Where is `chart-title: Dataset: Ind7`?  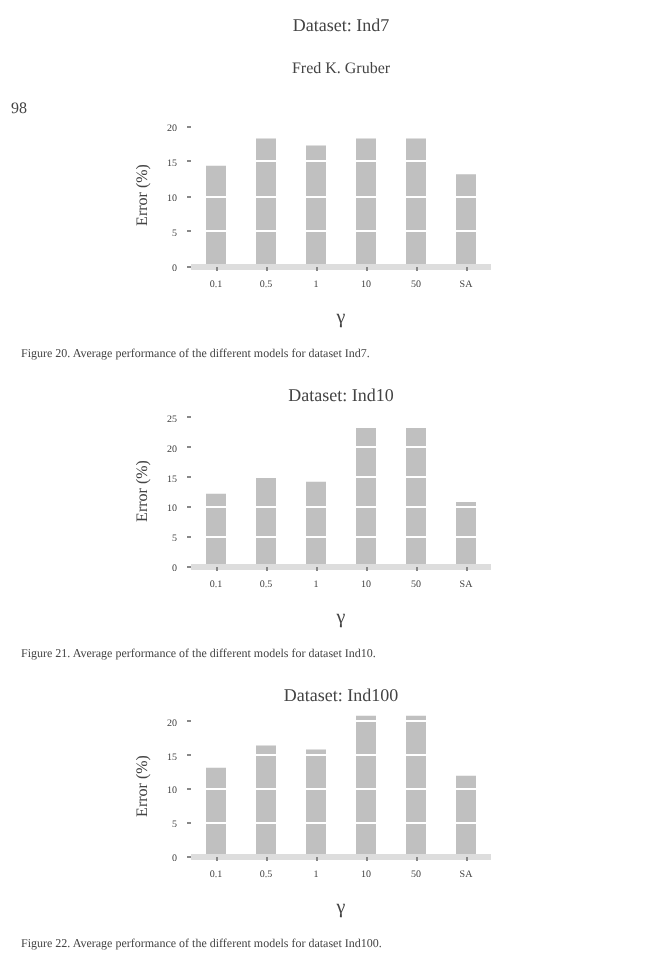
chart-title: Dataset: Ind7 is located at coordinates (341, 25).